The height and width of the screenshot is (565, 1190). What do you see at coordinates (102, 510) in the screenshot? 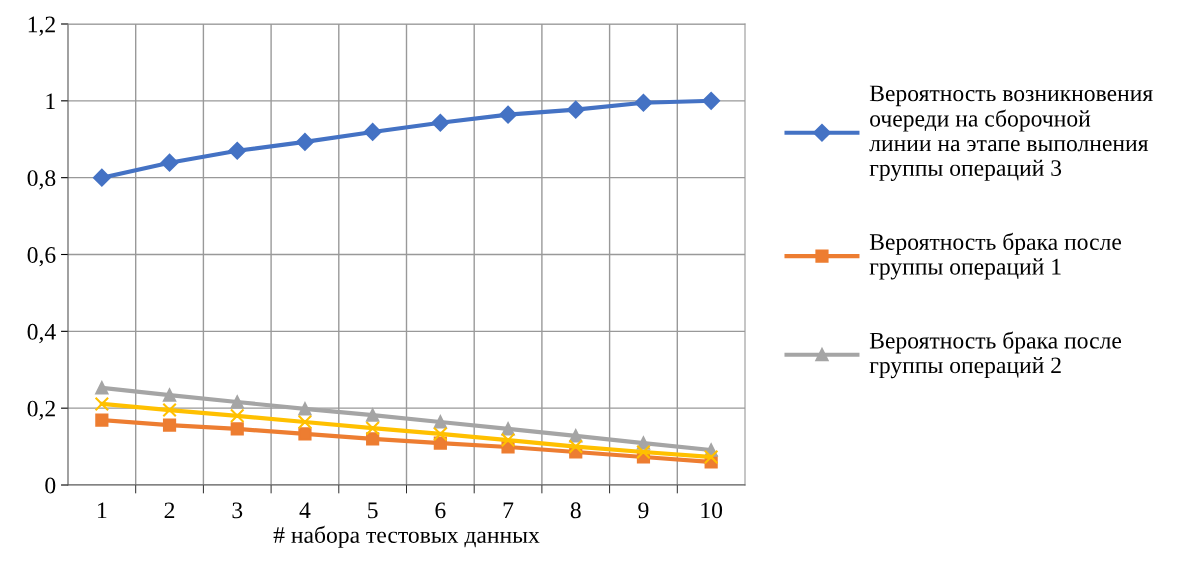
I see `x-tick-label: 1` at bounding box center [102, 510].